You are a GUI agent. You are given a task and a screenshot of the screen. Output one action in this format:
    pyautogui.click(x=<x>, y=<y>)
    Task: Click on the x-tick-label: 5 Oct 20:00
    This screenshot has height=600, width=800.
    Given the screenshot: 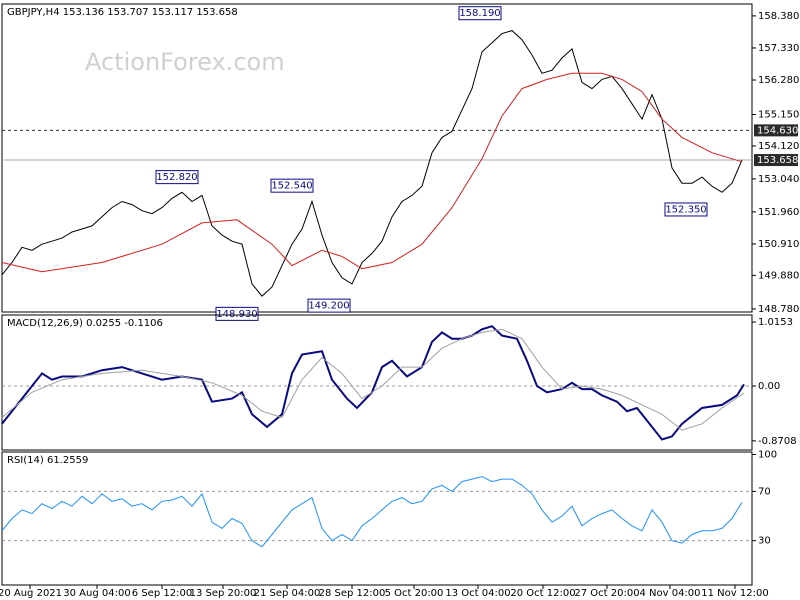 What is the action you would take?
    pyautogui.click(x=414, y=593)
    